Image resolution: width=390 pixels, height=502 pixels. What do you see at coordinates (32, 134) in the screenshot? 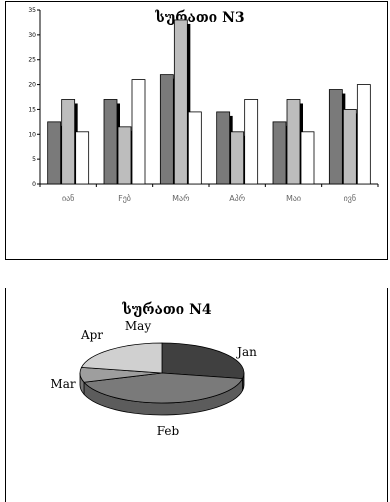
I see `y-tick-label: 10` at bounding box center [32, 134].